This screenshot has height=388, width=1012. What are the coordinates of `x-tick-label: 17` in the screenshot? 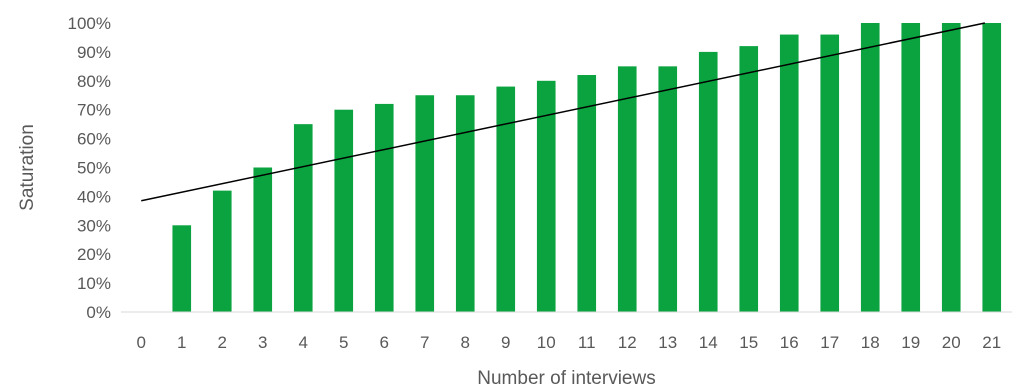 It's located at (829, 342).